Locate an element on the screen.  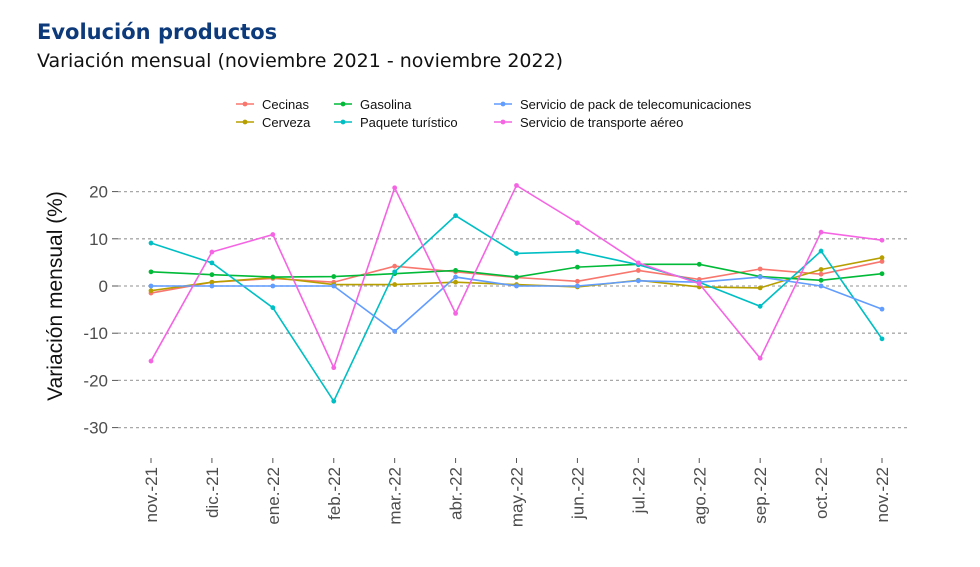
x-tick-label: abr.-22 is located at coordinates (456, 493).